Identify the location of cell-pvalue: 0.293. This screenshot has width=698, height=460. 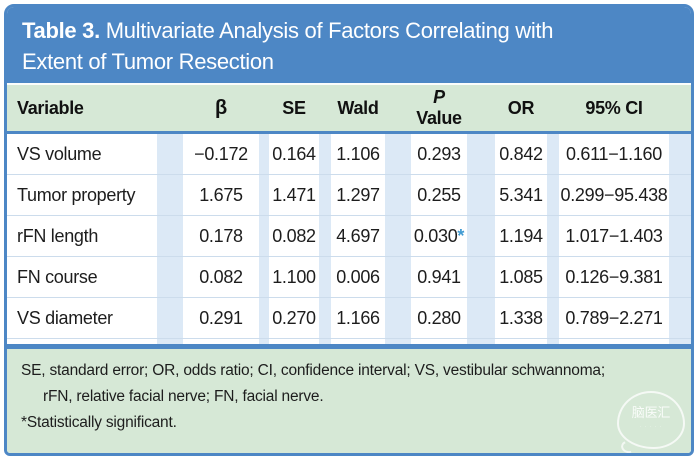
(439, 153).